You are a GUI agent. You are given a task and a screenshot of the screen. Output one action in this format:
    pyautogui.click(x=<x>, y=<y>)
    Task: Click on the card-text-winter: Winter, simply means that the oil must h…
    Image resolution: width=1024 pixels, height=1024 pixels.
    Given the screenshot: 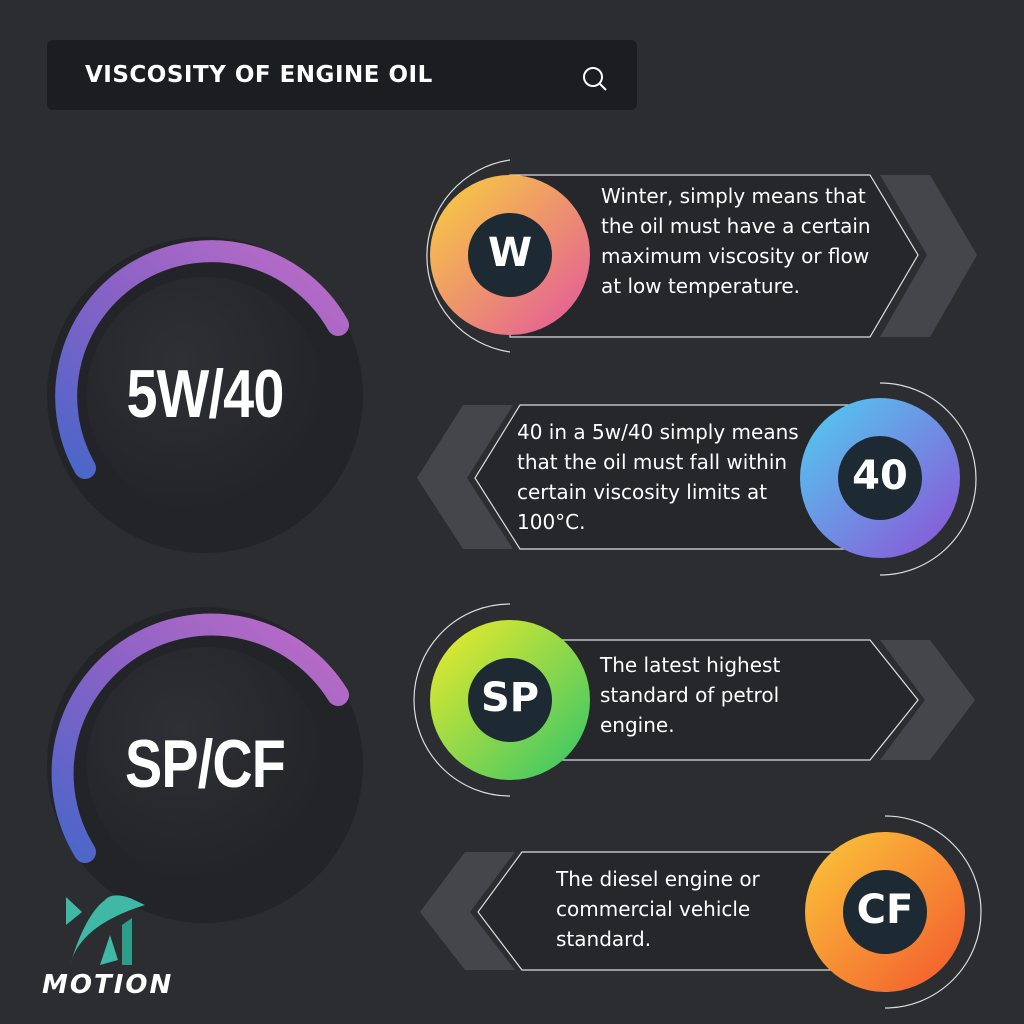 What is the action you would take?
    pyautogui.click(x=736, y=241)
    